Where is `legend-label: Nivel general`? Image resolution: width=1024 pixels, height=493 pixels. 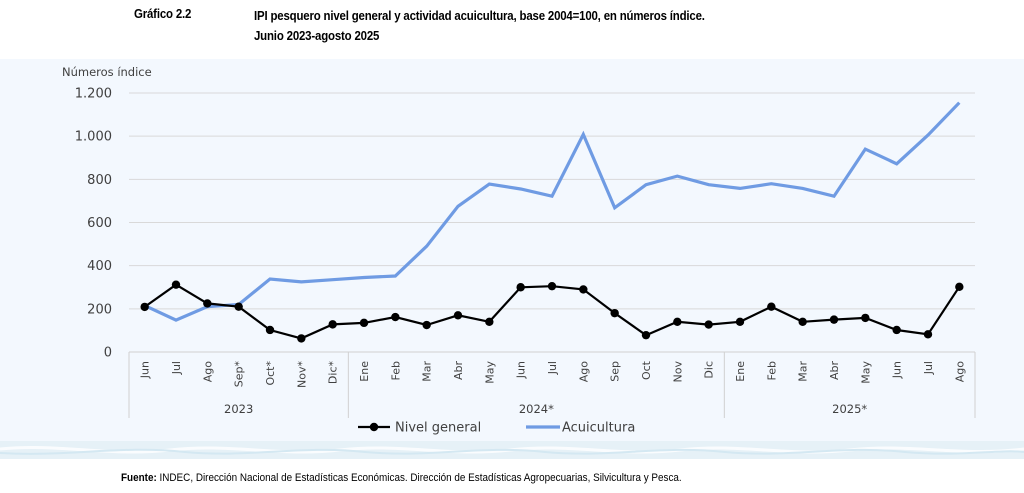
legend-label: Nivel general is located at coordinates (438, 428).